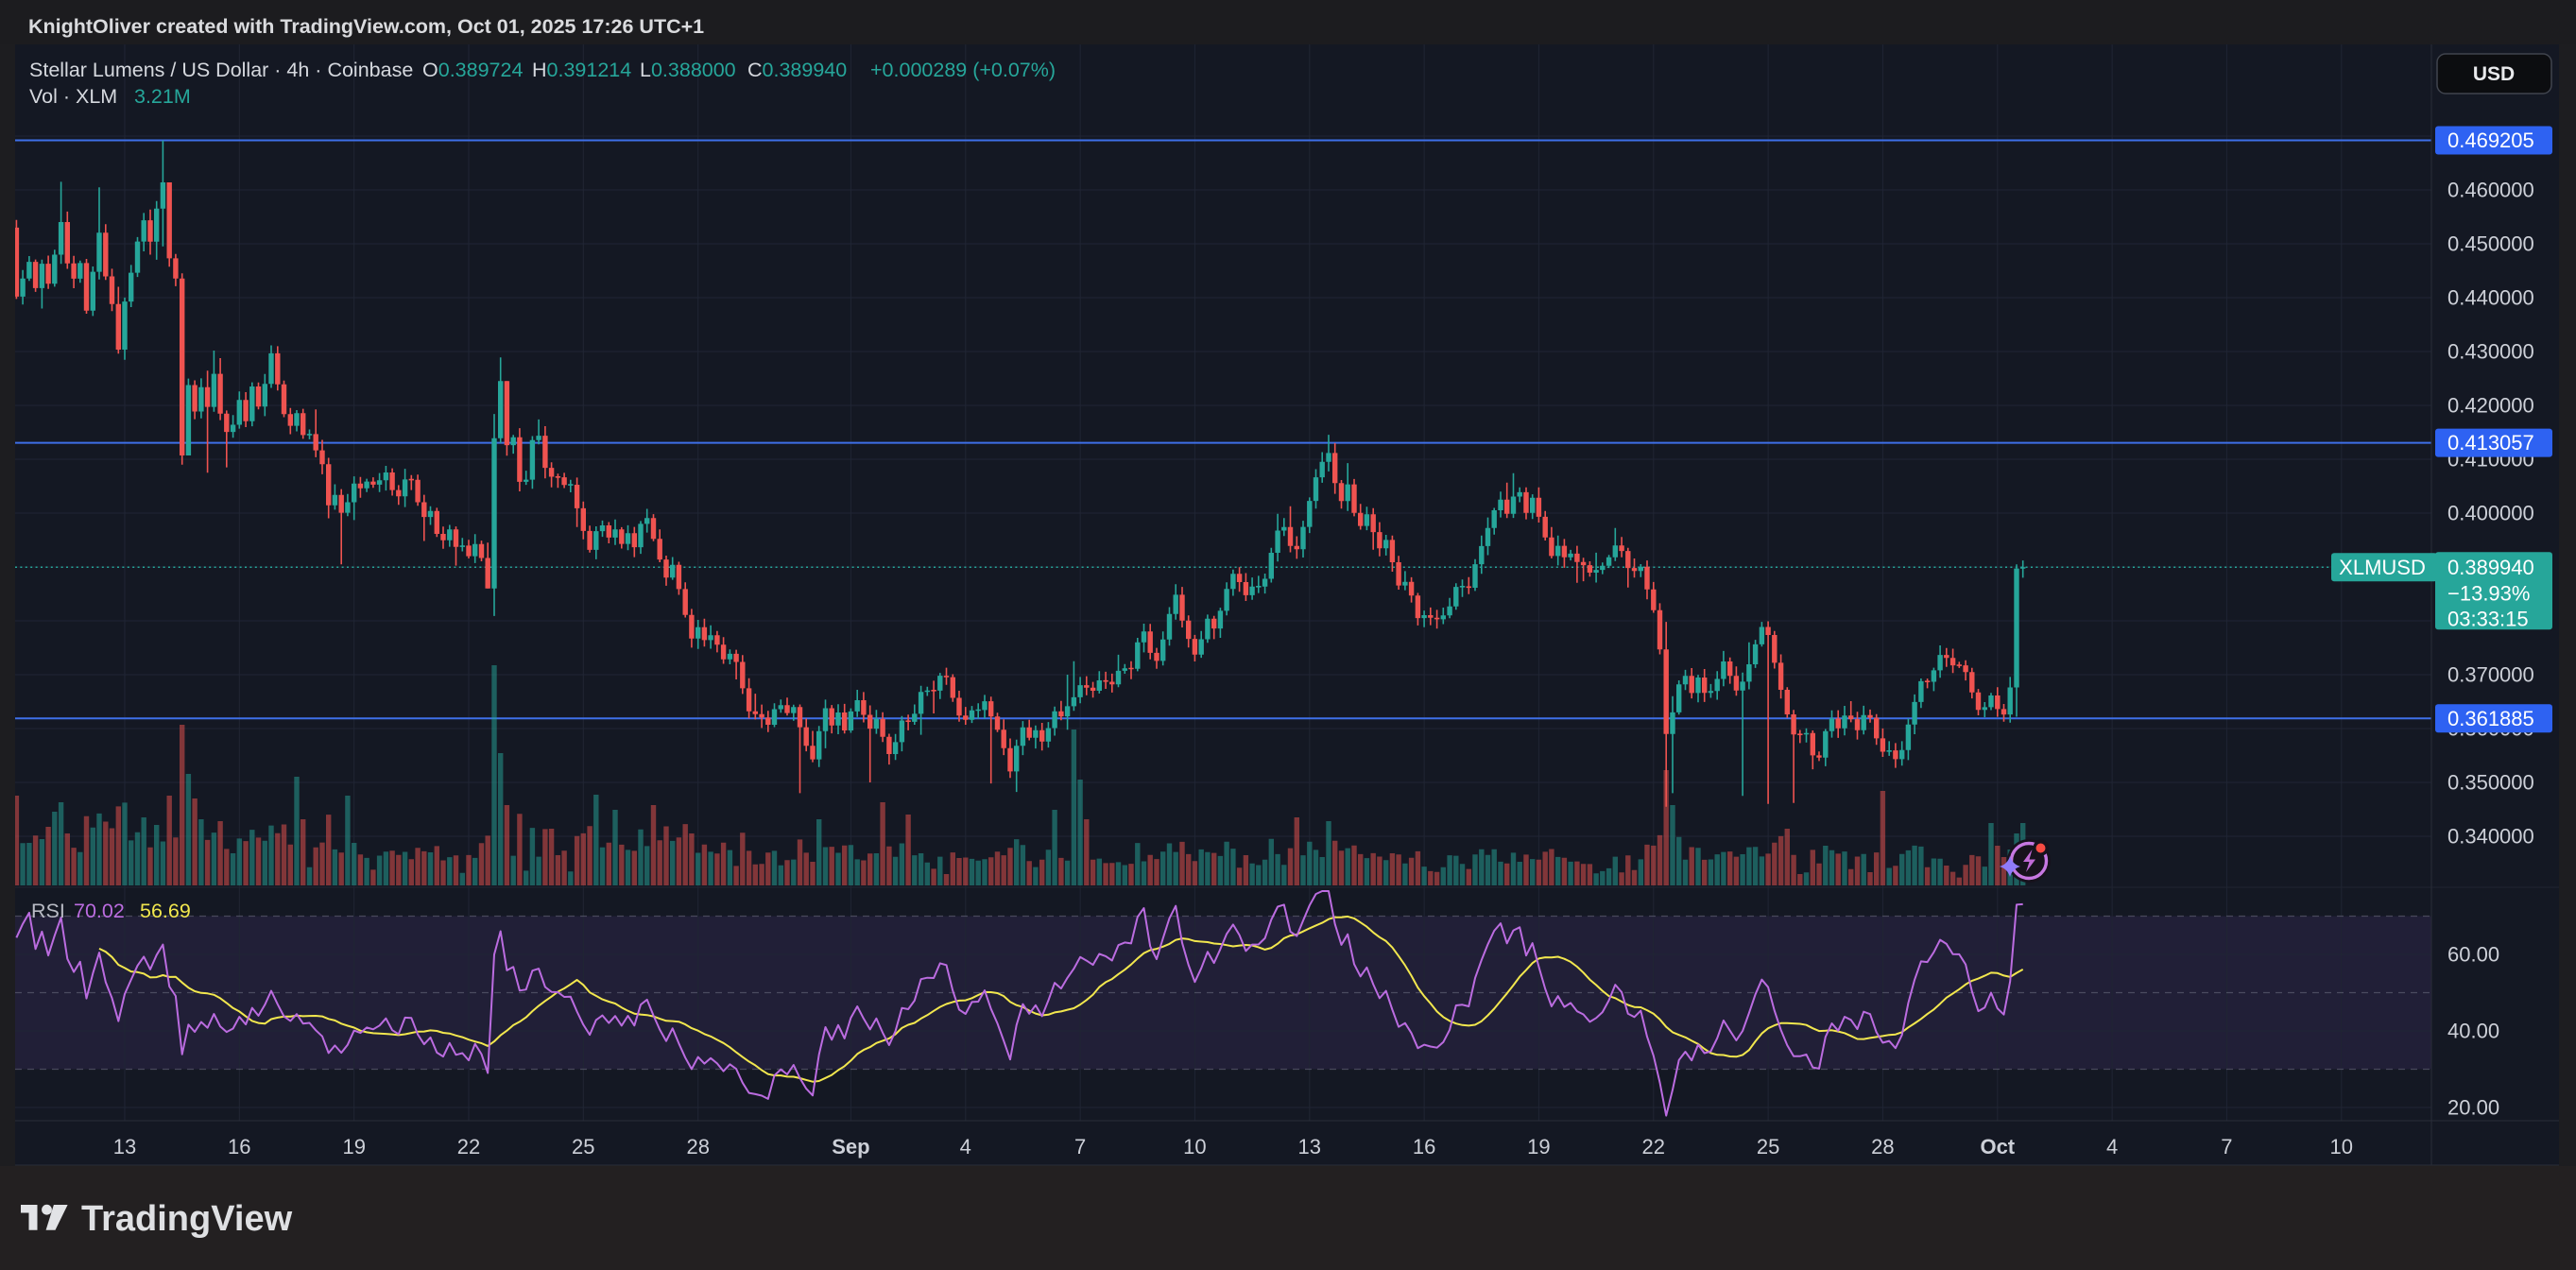 The height and width of the screenshot is (1270, 2576). Describe the element at coordinates (2490, 718) in the screenshot. I see `svg-text: 0.361885` at that location.